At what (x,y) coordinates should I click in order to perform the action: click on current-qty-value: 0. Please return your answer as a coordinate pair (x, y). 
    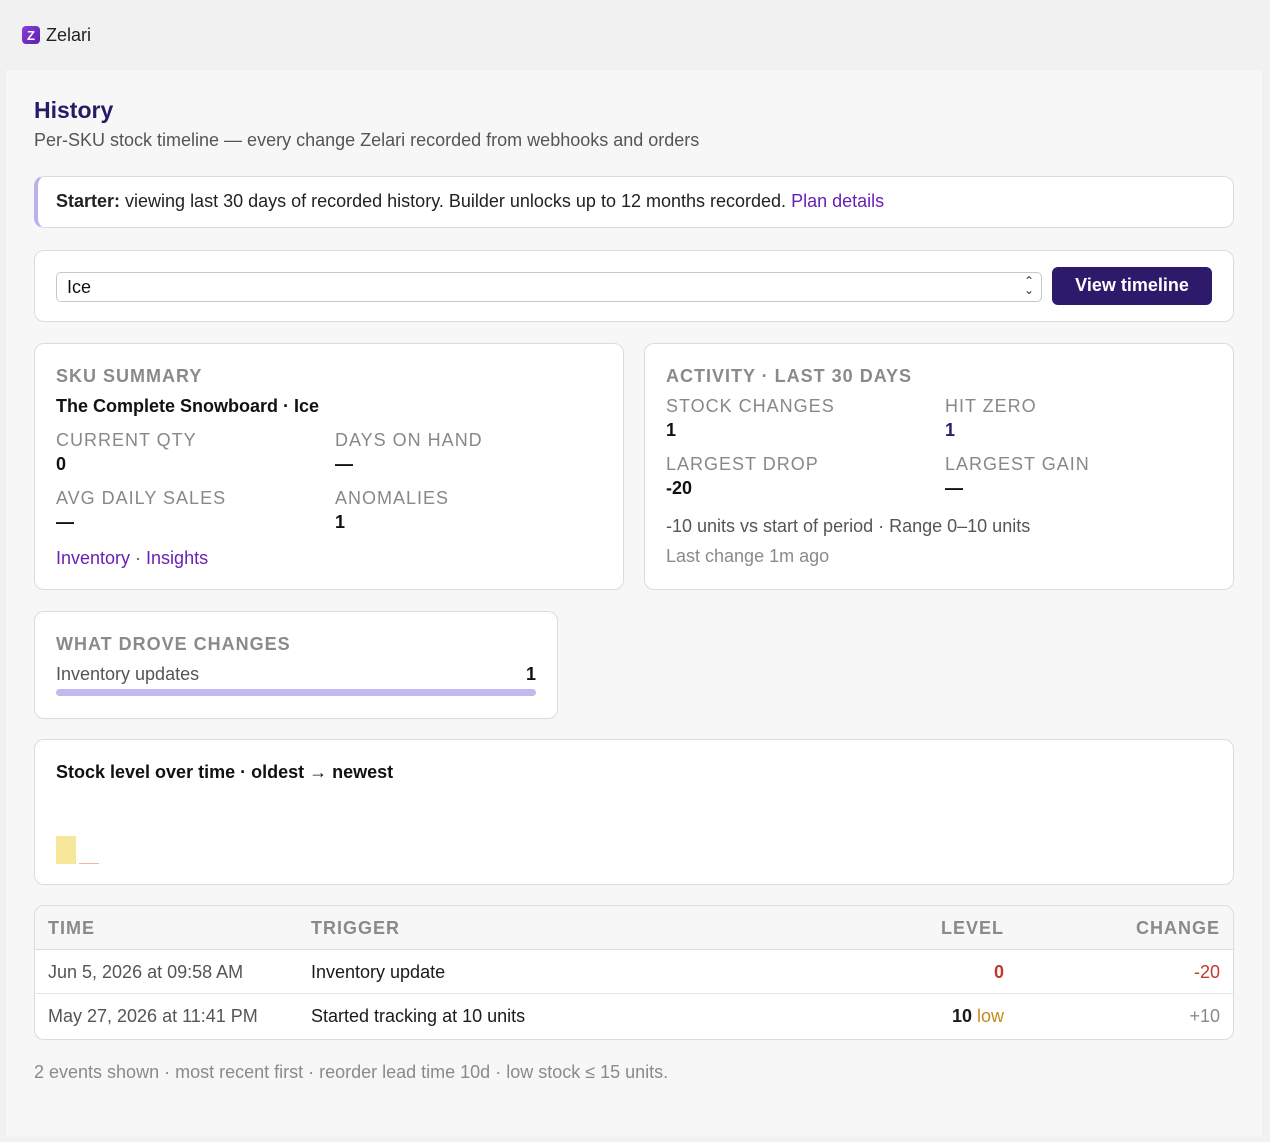
    Looking at the image, I should click on (61, 464).